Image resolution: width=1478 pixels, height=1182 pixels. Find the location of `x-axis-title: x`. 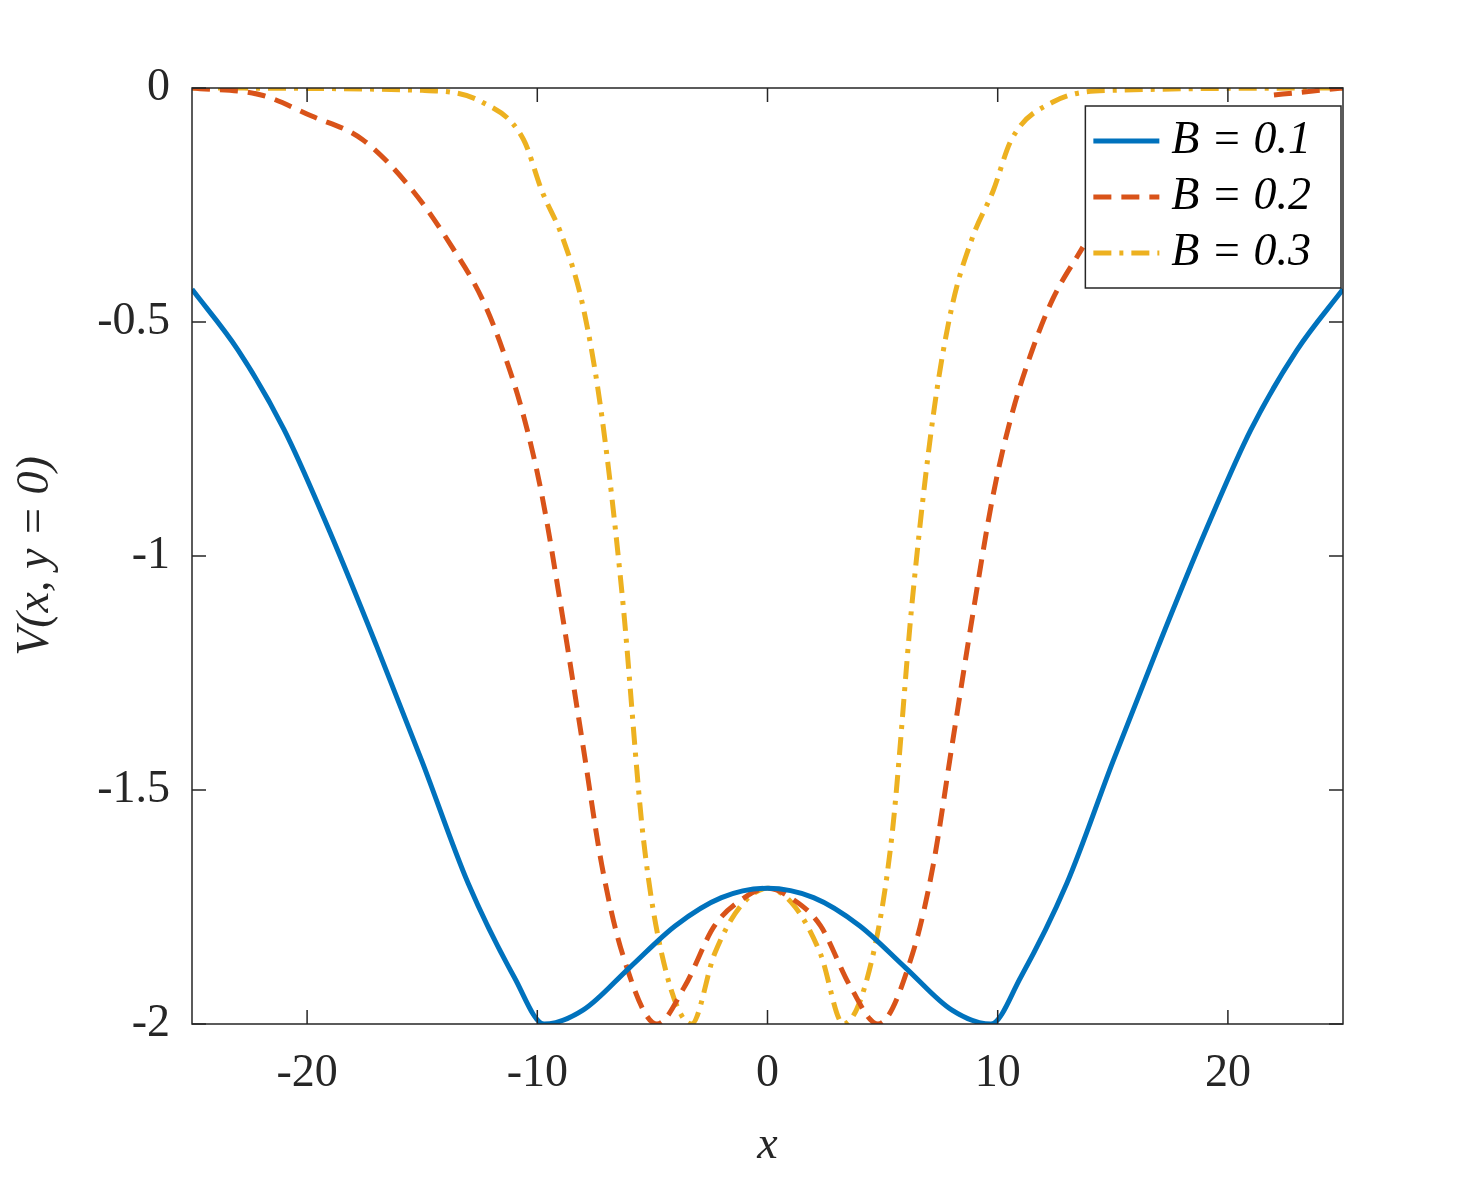

x-axis-title: x is located at coordinates (767, 1143).